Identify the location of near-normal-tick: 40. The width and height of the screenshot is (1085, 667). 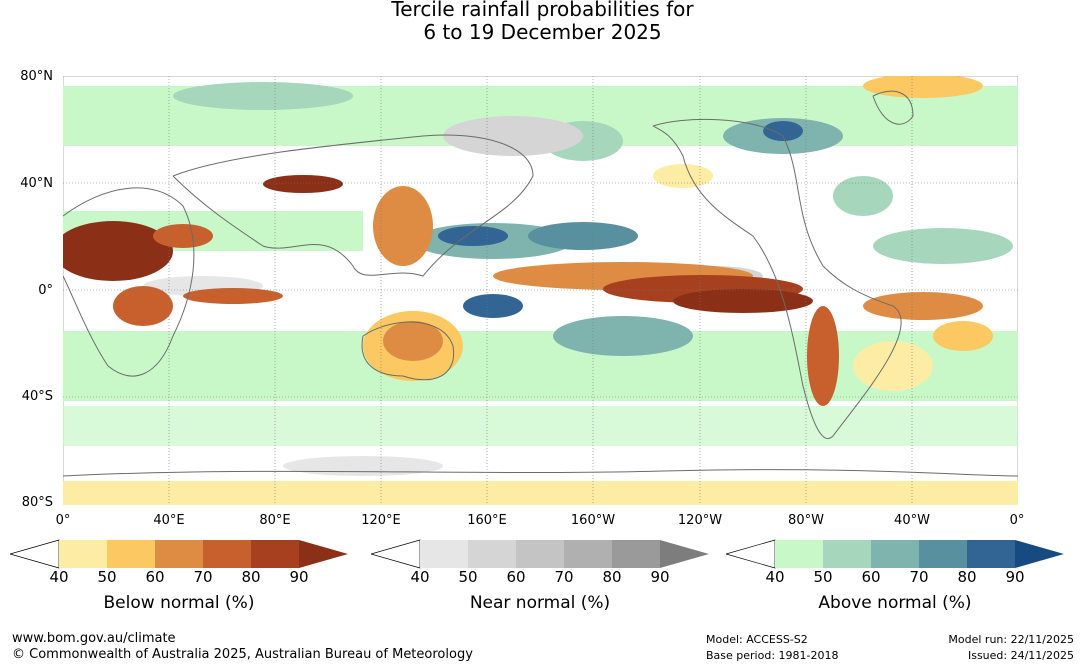
(420, 577).